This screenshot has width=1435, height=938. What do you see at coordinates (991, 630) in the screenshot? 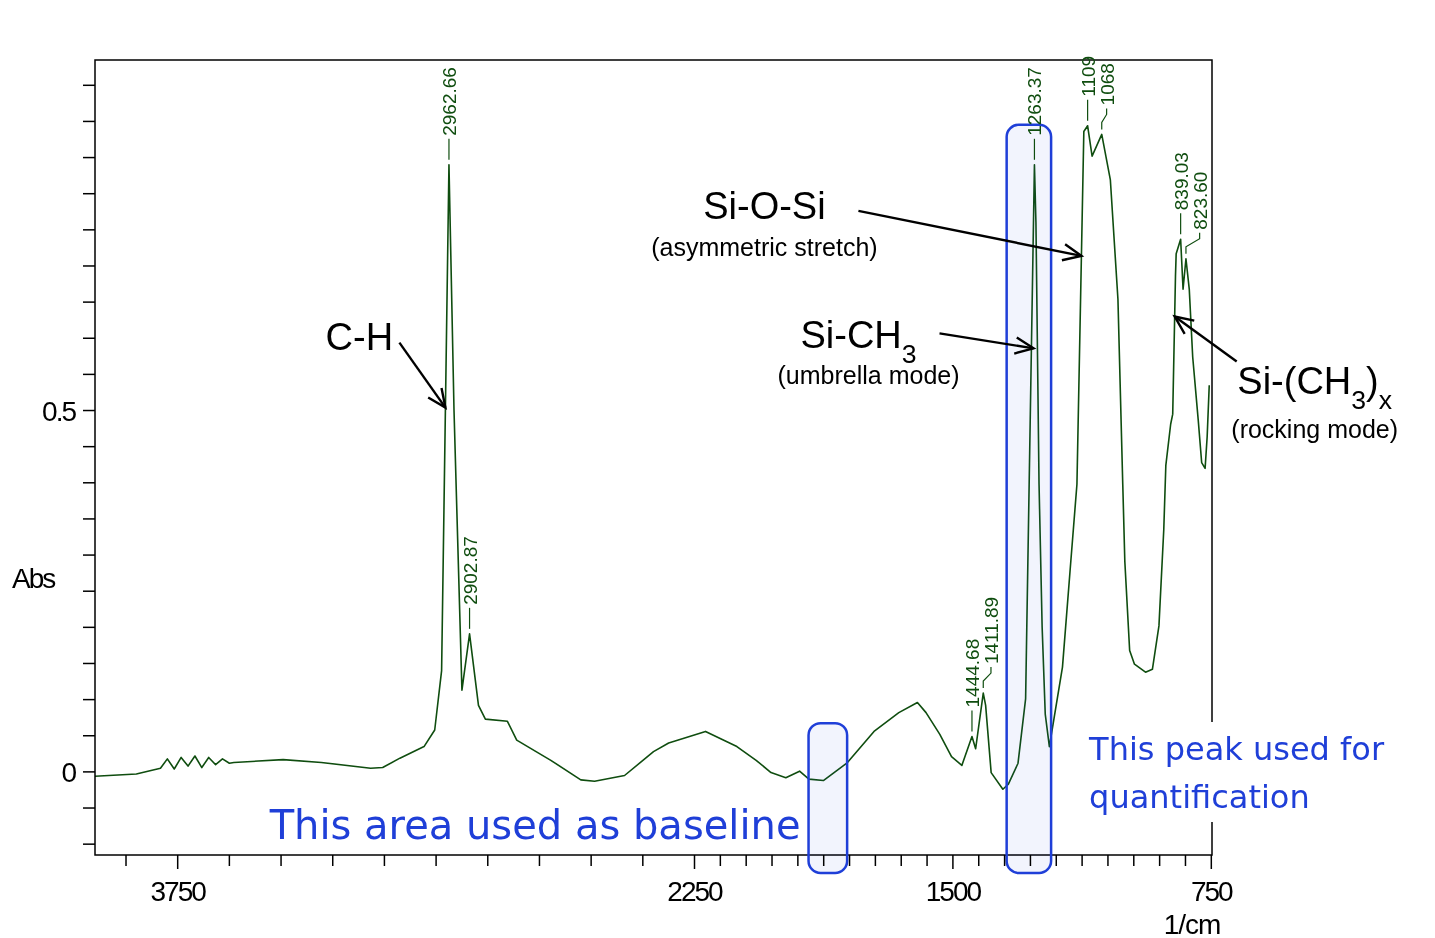
I see `annotation: 1411.89` at bounding box center [991, 630].